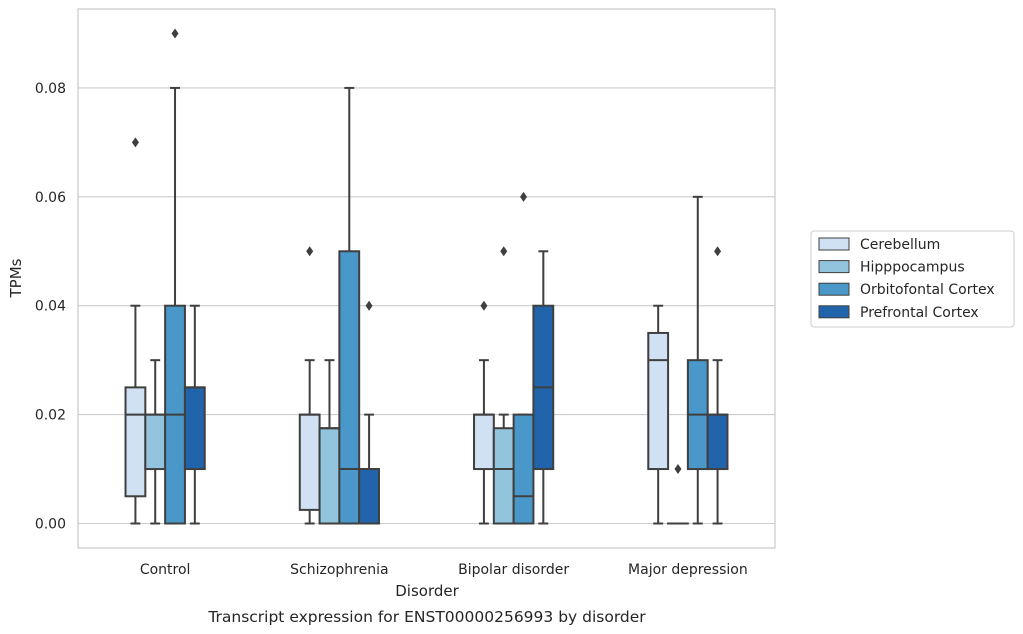 The width and height of the screenshot is (1023, 634). What do you see at coordinates (927, 290) in the screenshot?
I see `legend-label: Orbitofontal Cortex` at bounding box center [927, 290].